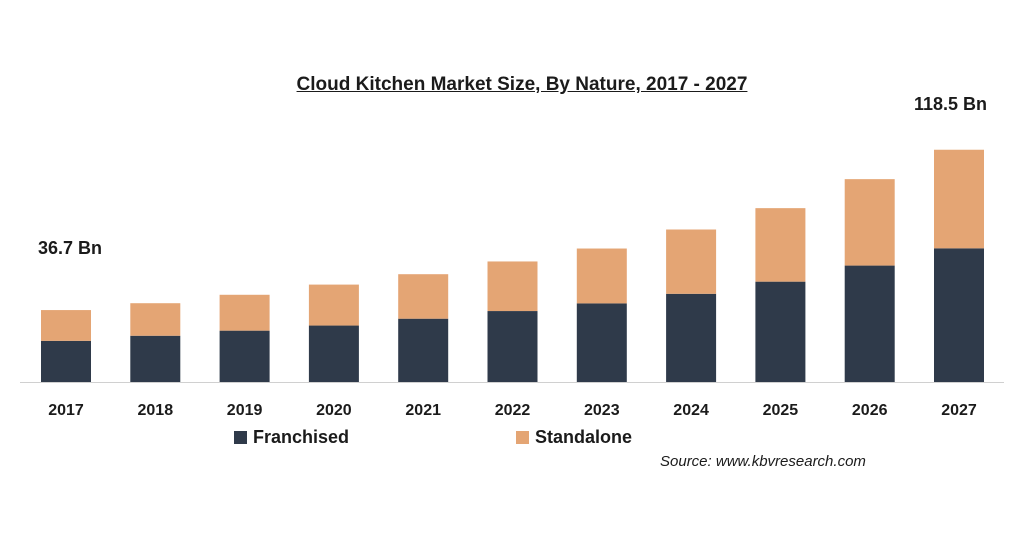  I want to click on bar-standalone-2022, so click(512, 286).